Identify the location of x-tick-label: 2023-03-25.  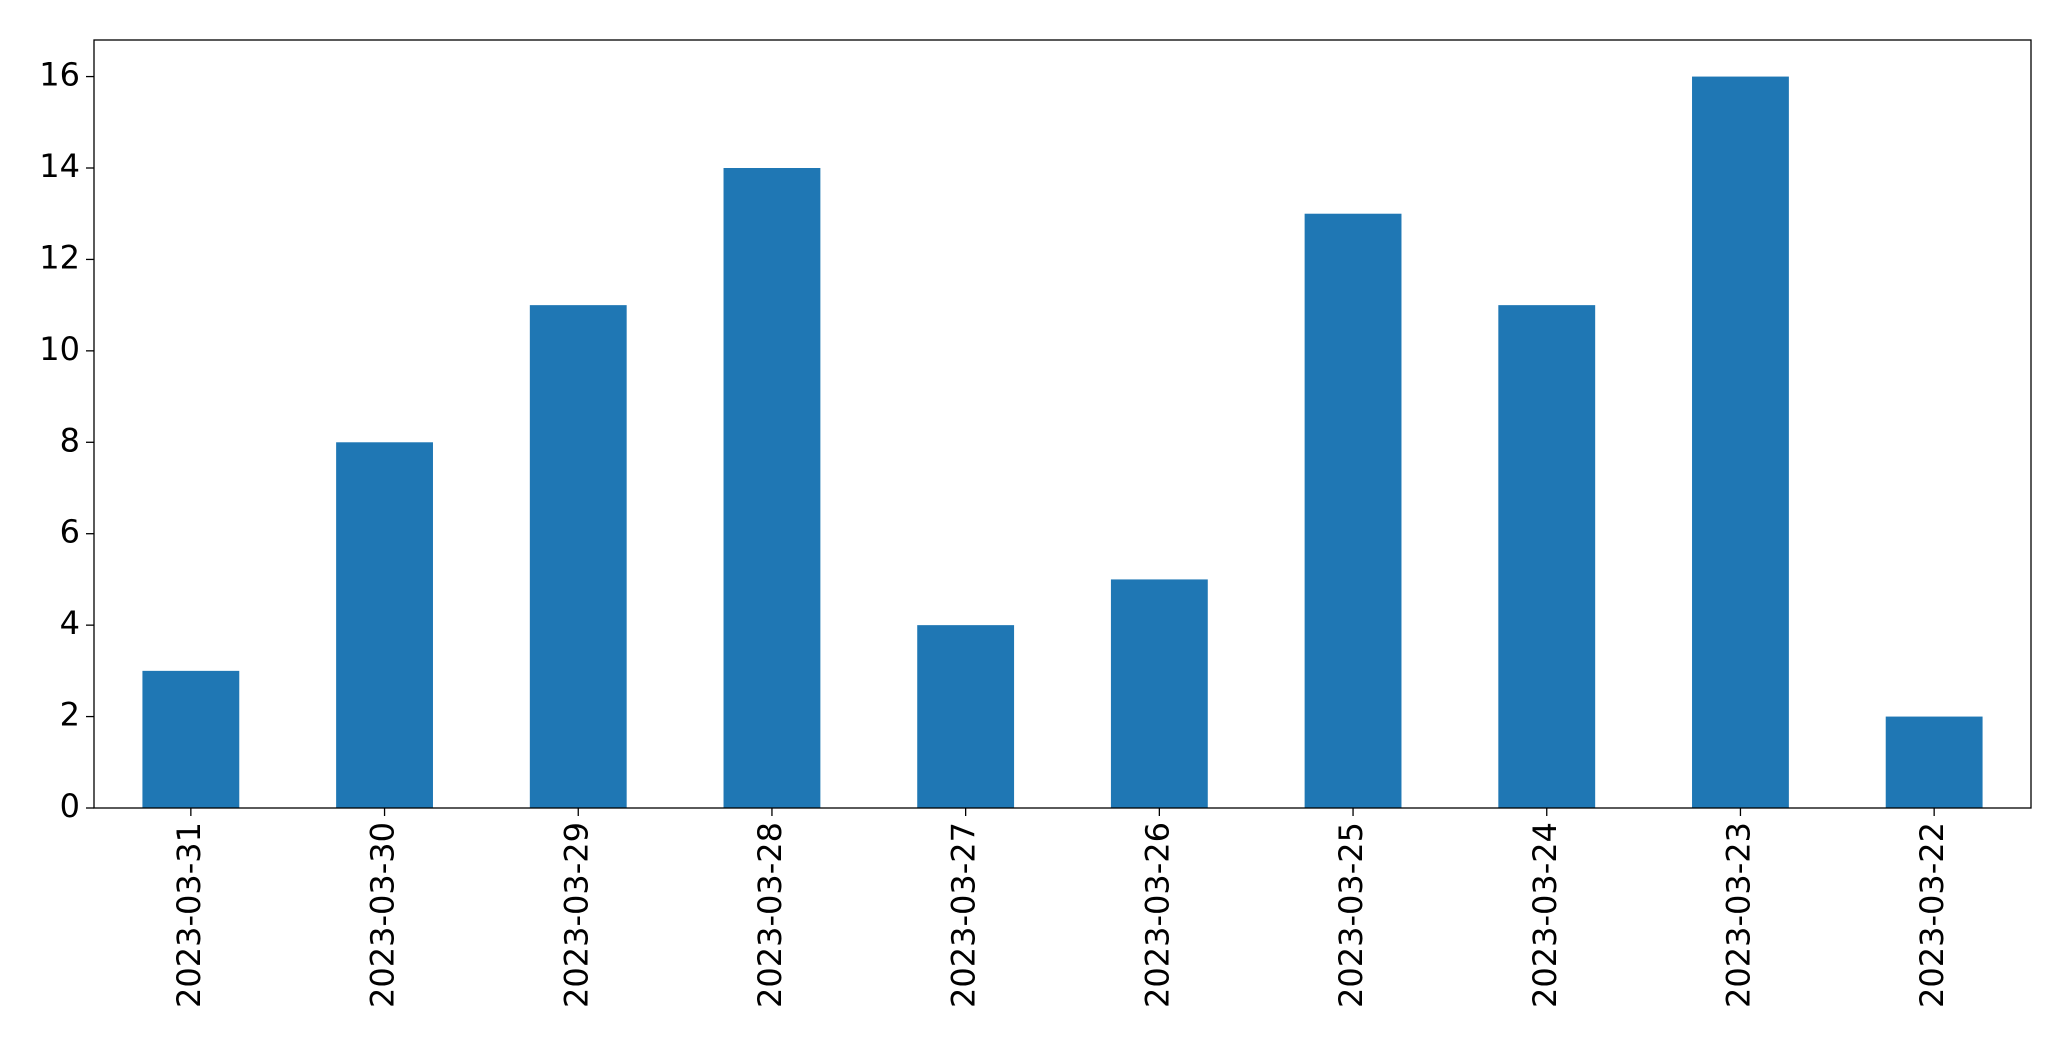
(1351, 915).